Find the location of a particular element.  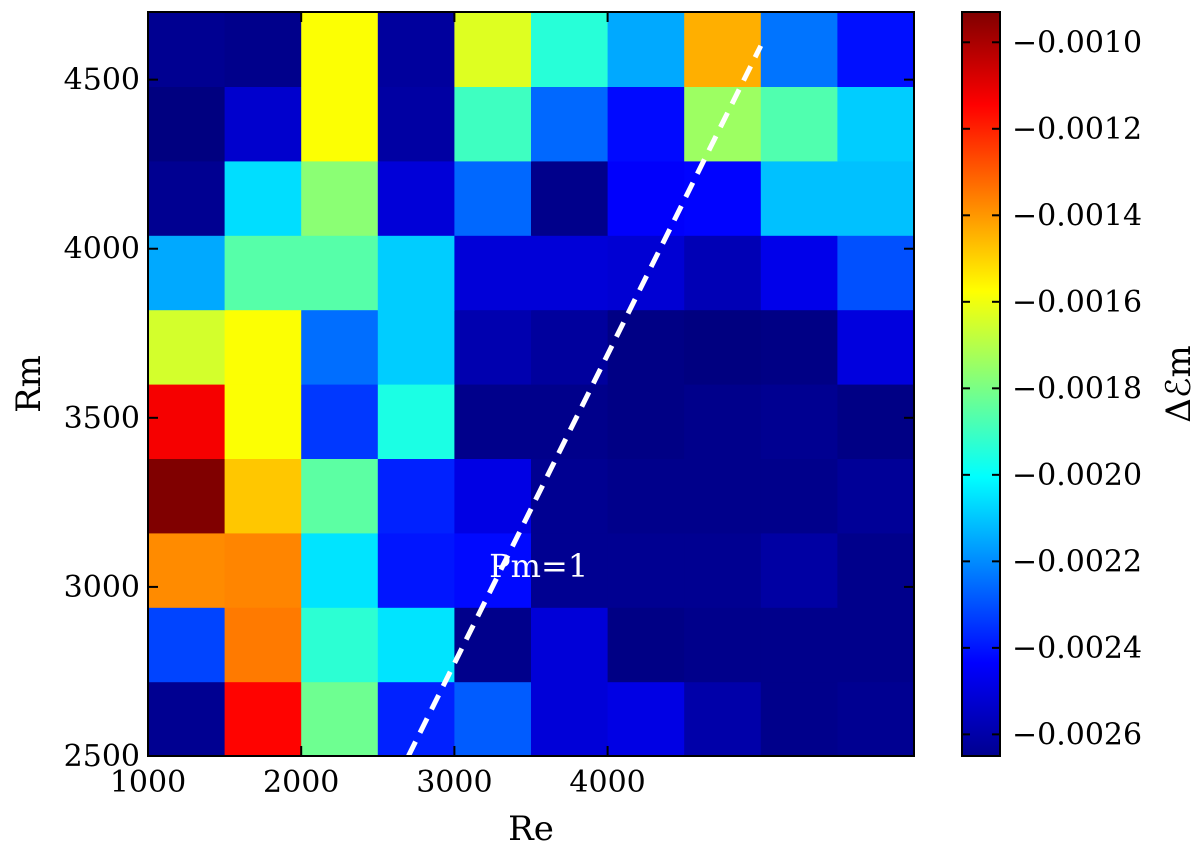

colorbar-tick-label: −0.0012 is located at coordinates (1077, 129).